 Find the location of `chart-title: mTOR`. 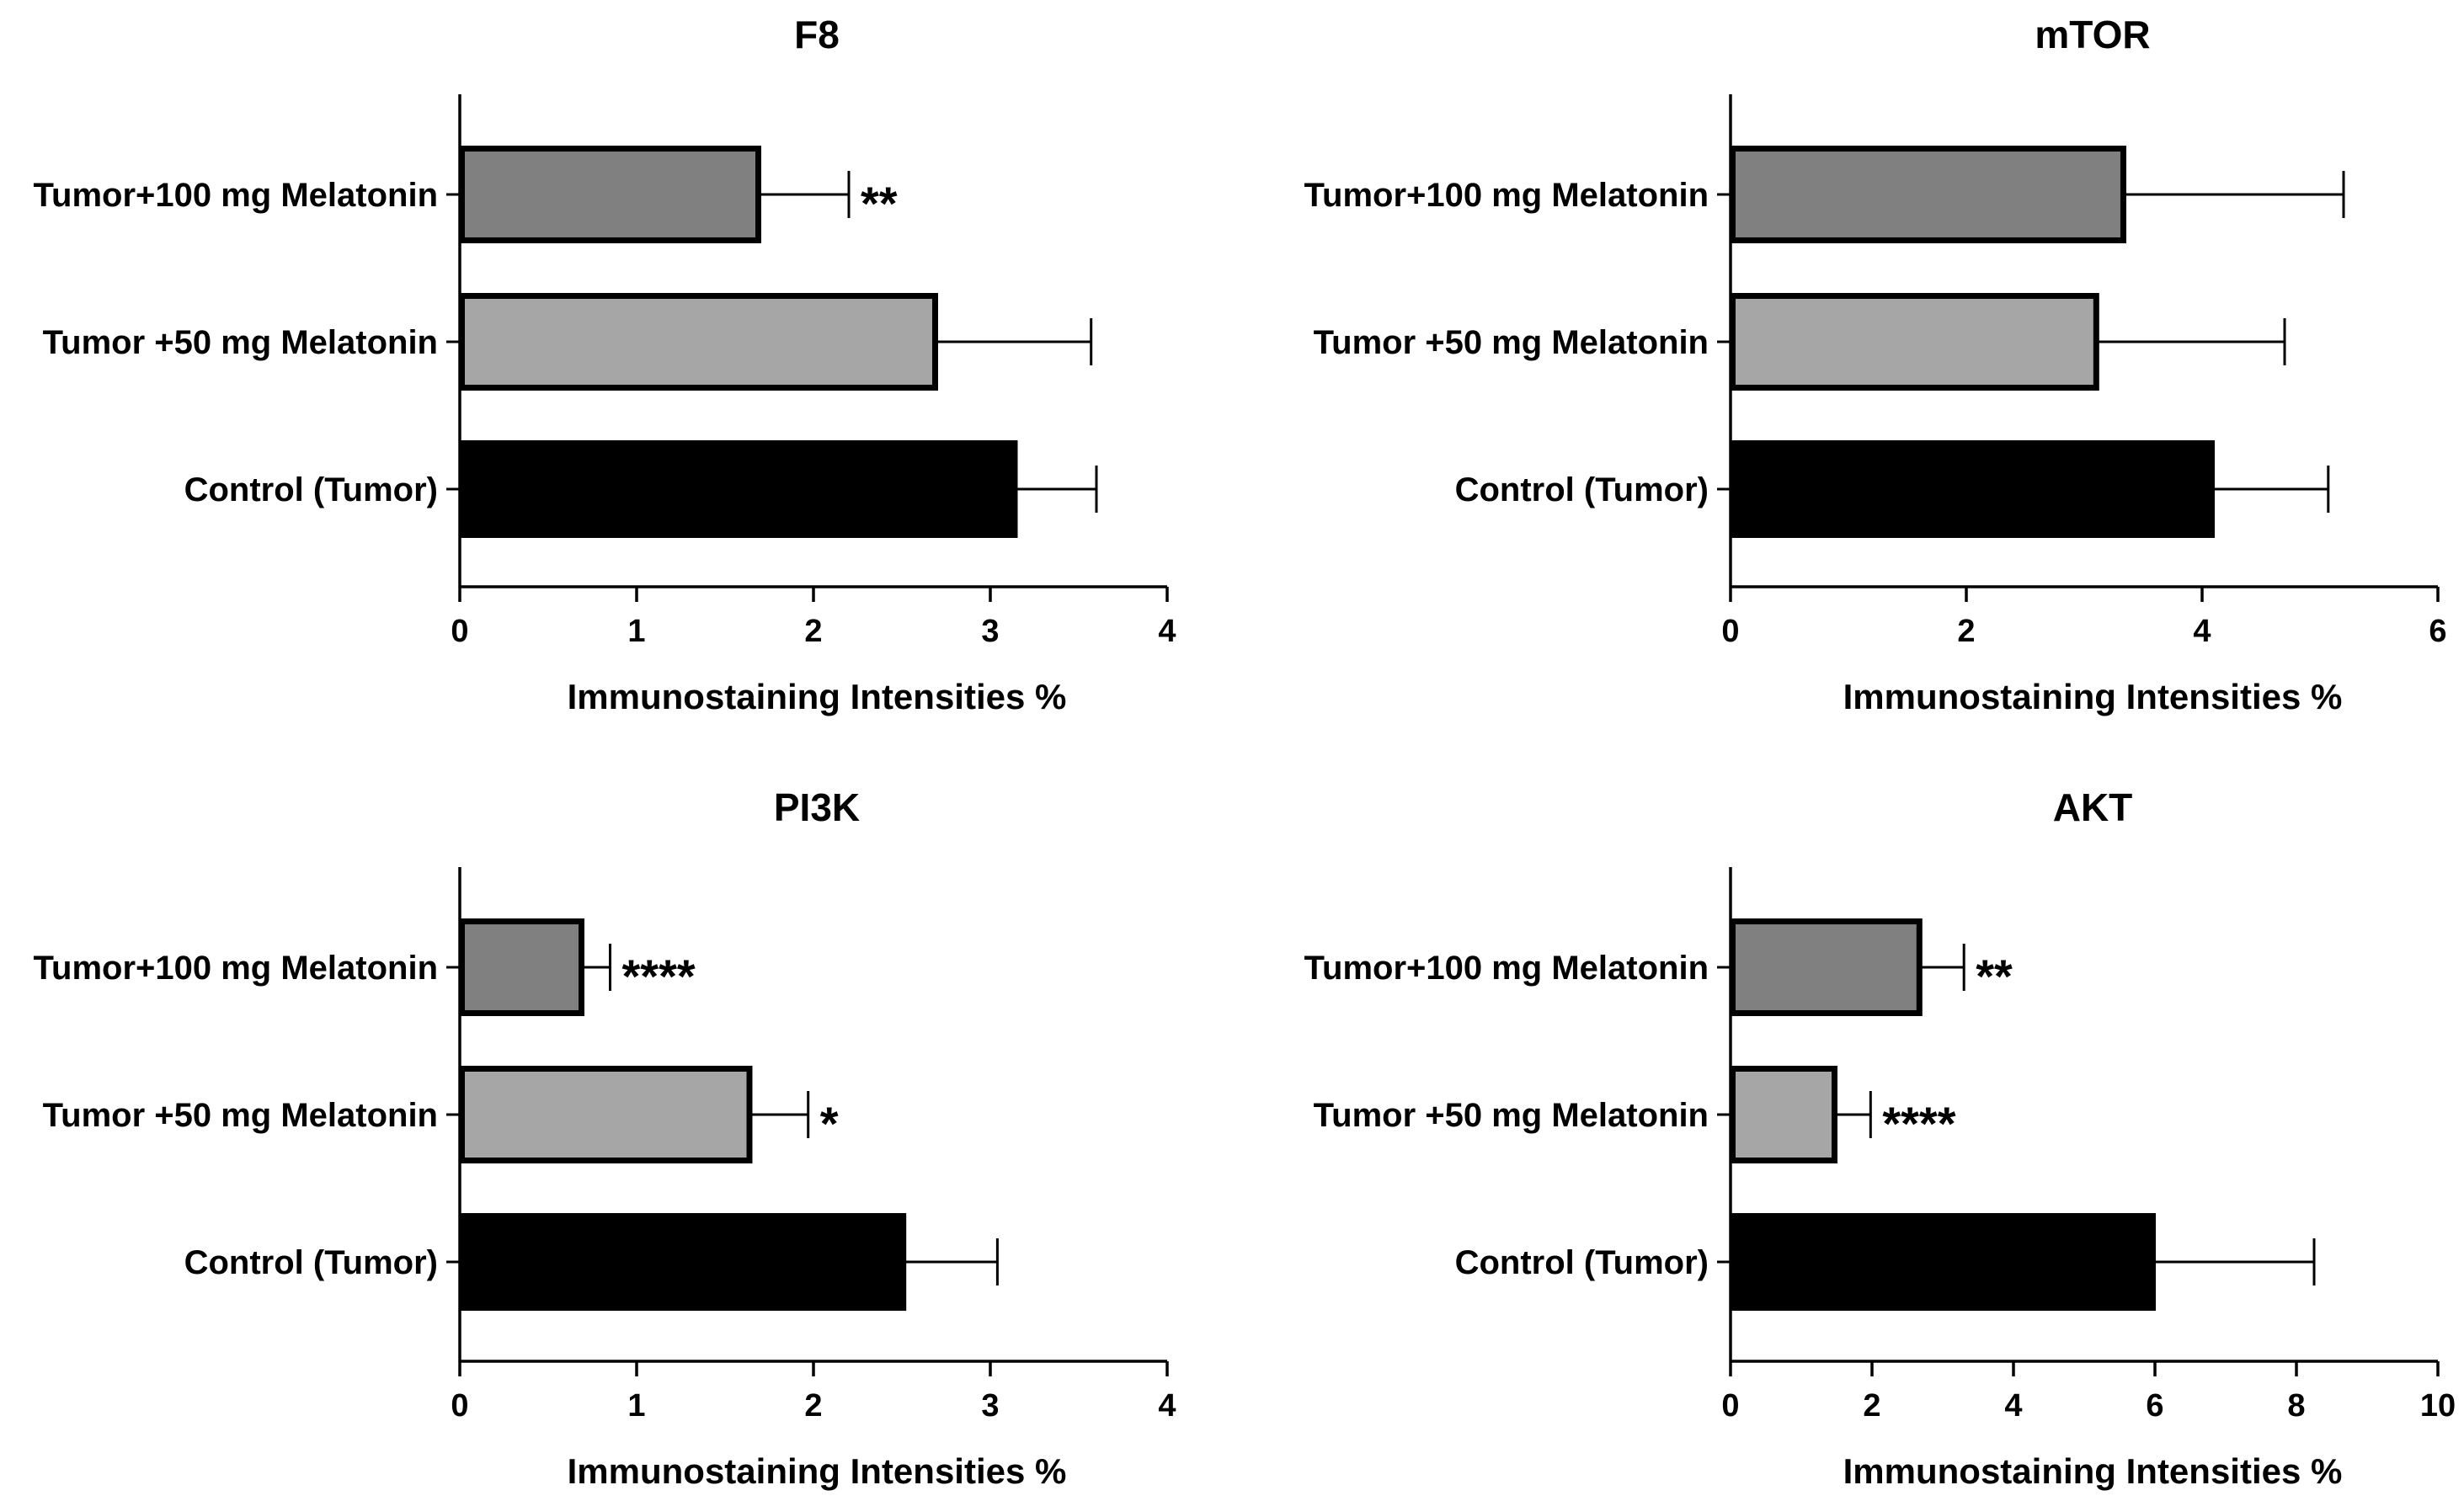

chart-title: mTOR is located at coordinates (2092, 34).